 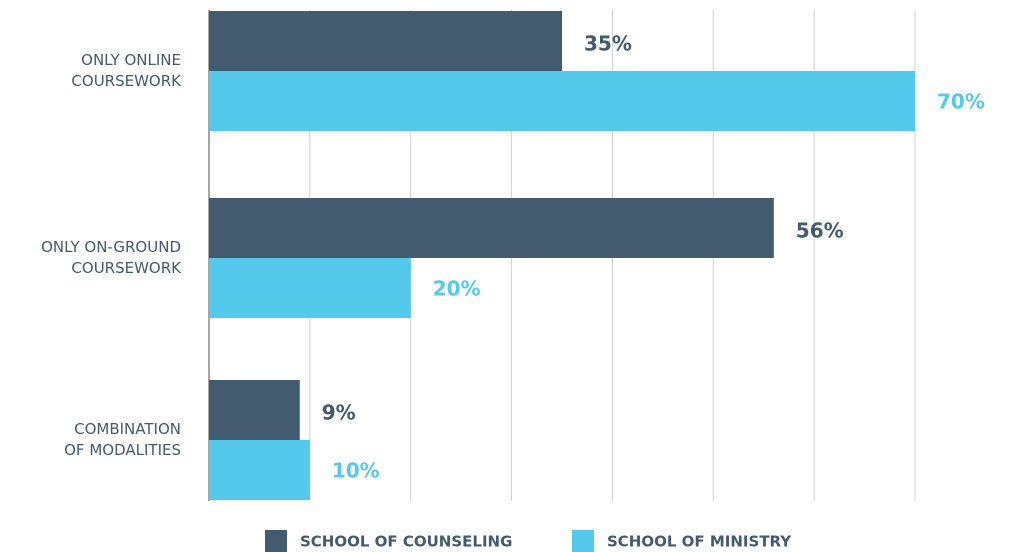 I want to click on value-label: 35%, so click(x=608, y=44).